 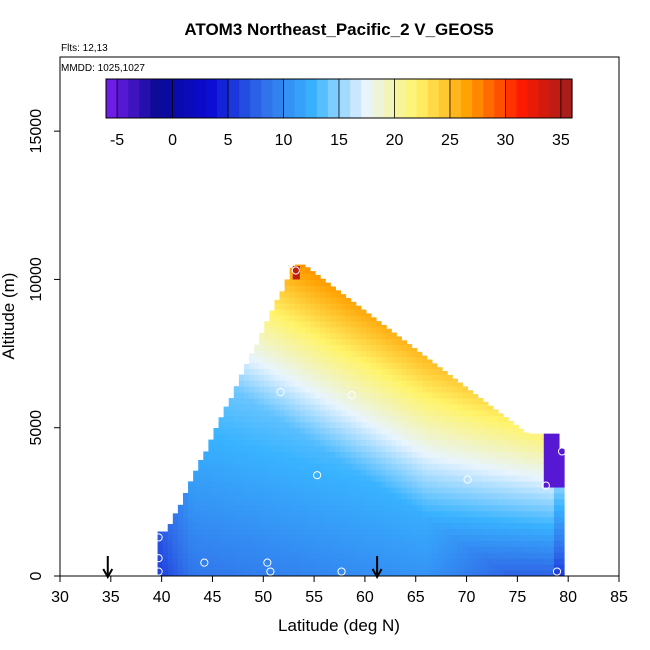 What do you see at coordinates (9, 316) in the screenshot?
I see `y-axis-label: Altitude (m)` at bounding box center [9, 316].